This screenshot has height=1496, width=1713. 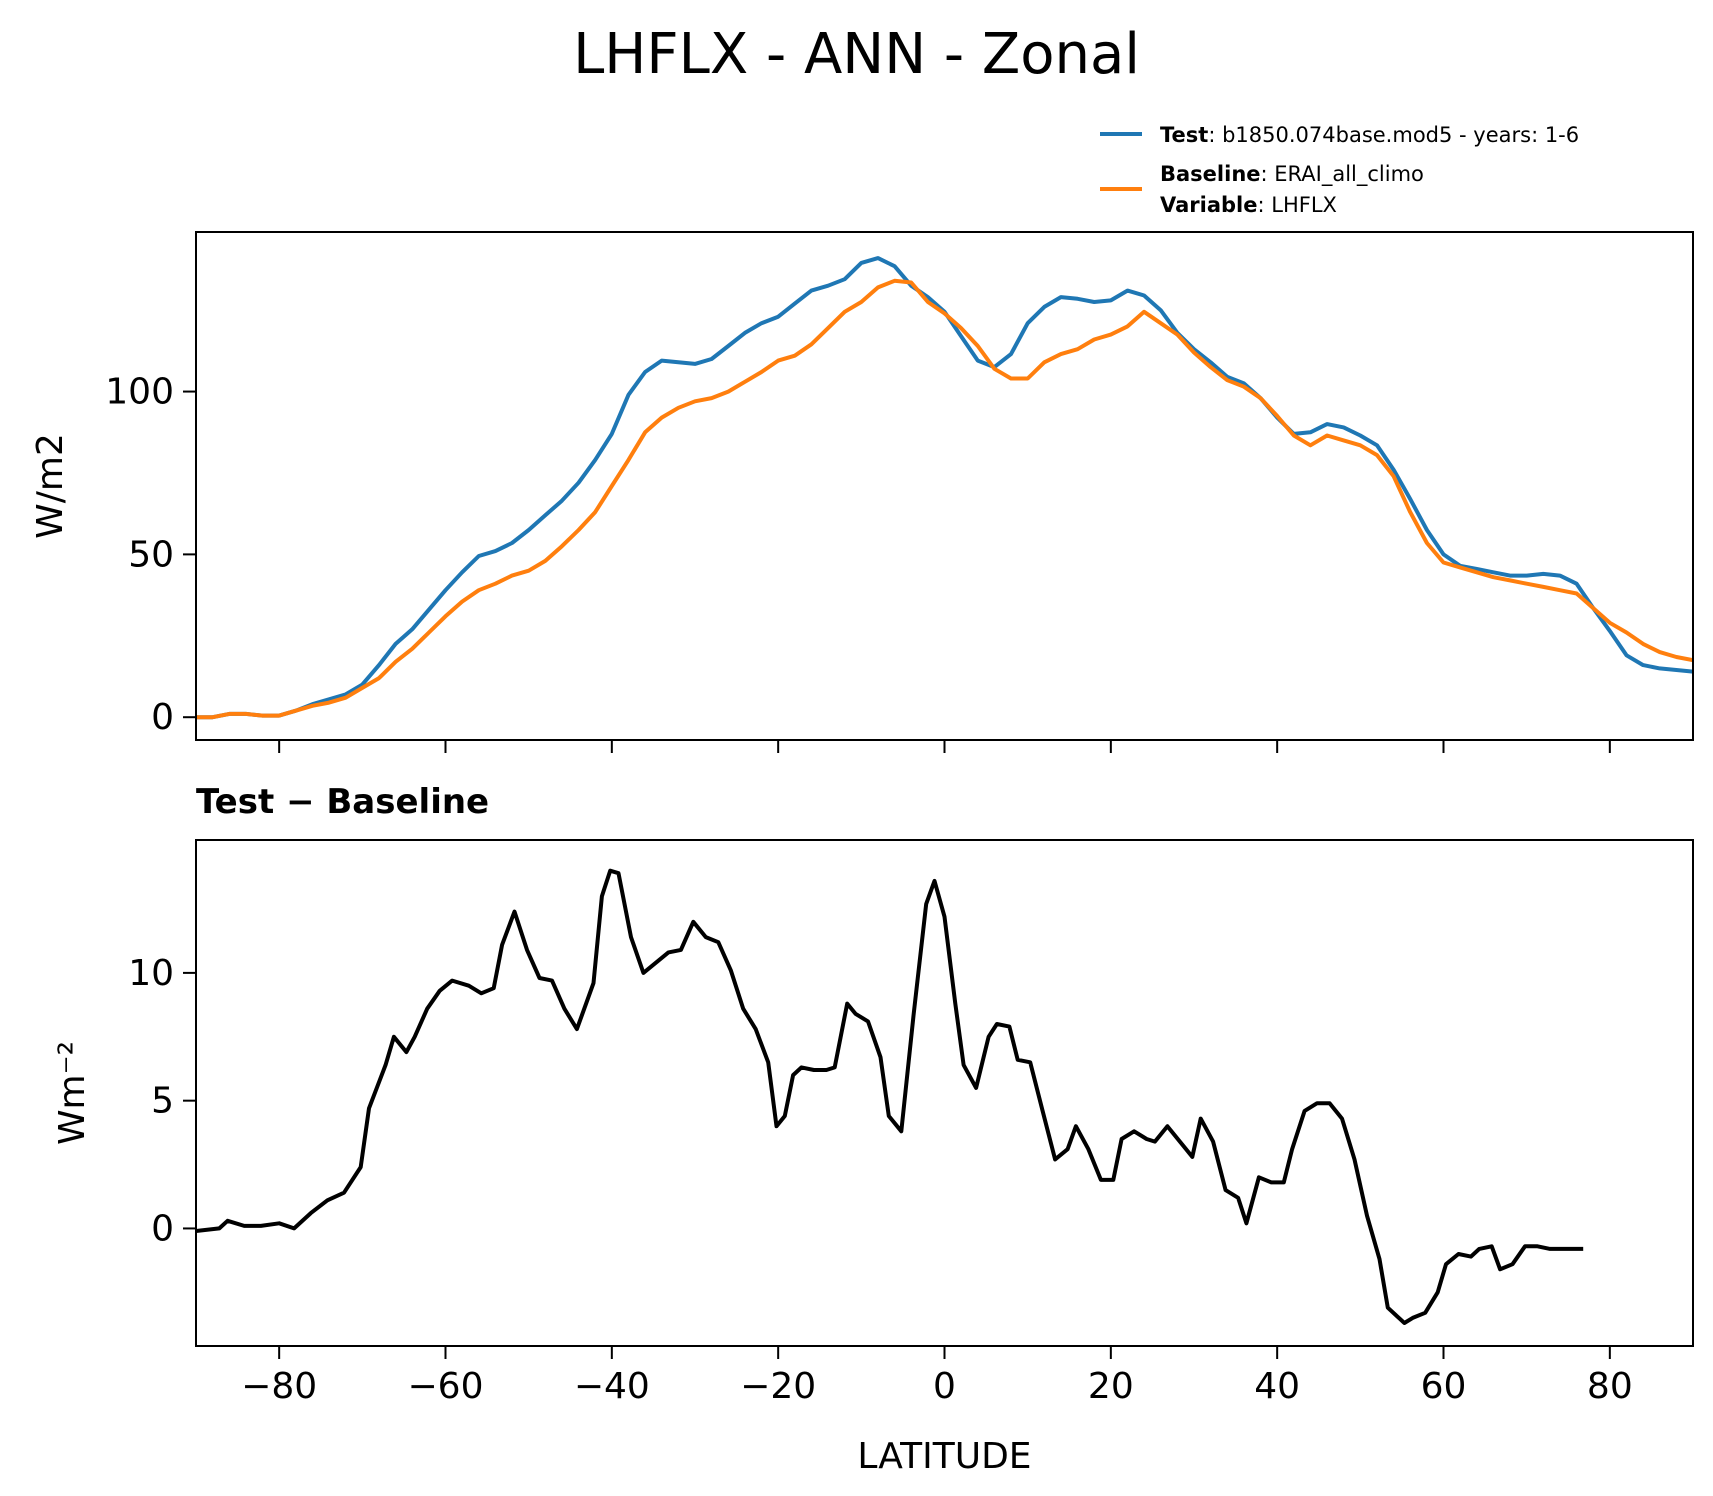 I want to click on legend-swatch-baseline, so click(x=1121, y=189).